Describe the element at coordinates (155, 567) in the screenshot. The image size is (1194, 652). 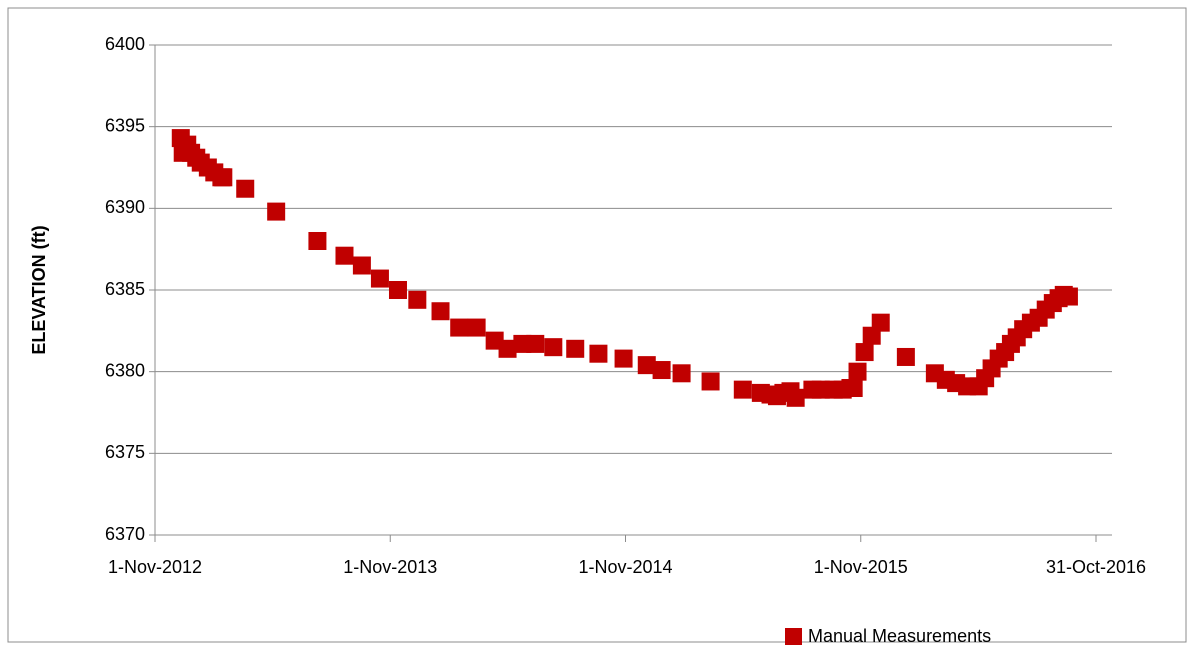
I see `x-tick-label: 1-Nov-2012` at that location.